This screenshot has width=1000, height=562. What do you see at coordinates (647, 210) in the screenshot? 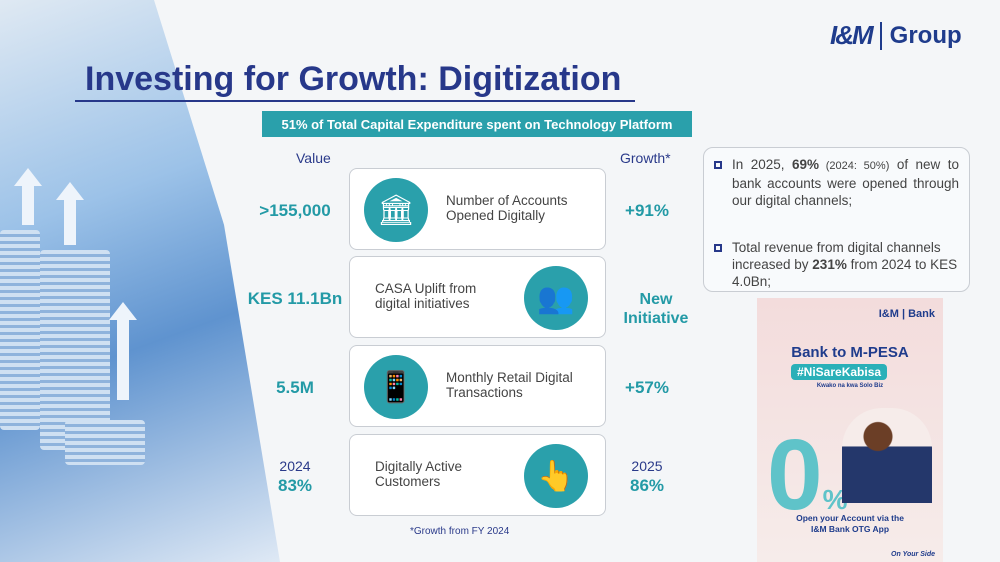
I see `growth-accounts: +91%` at bounding box center [647, 210].